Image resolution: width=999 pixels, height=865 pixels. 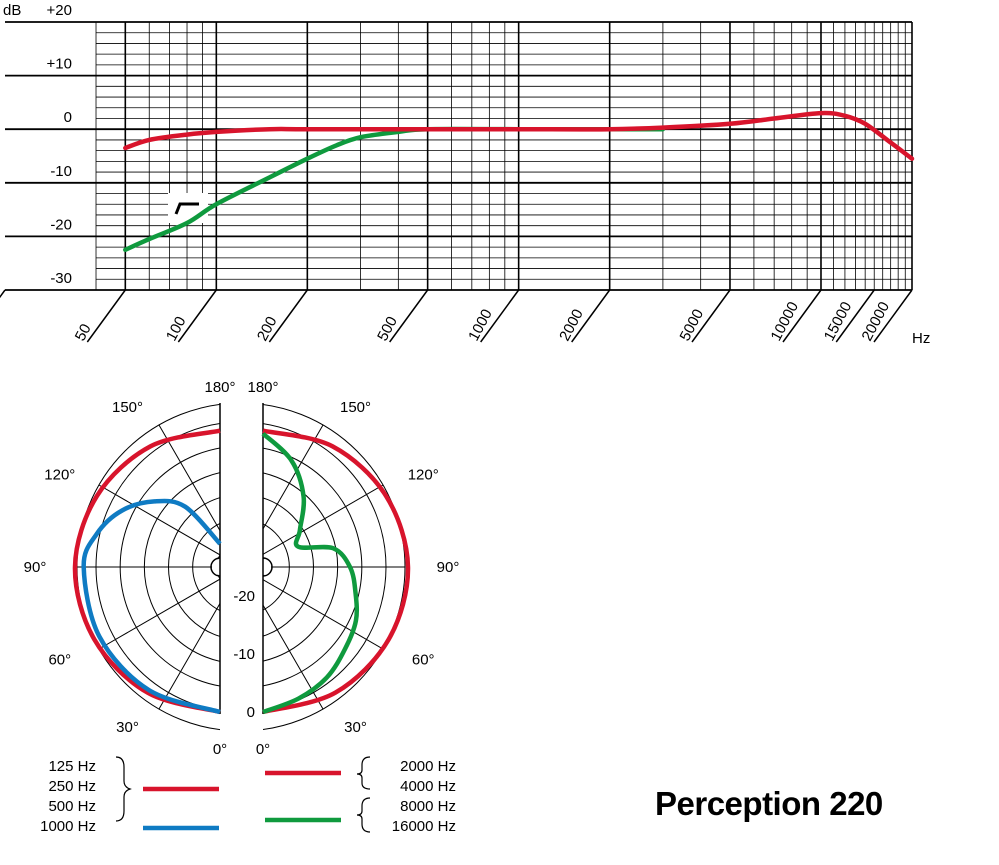 I want to click on response-curve-red, so click(x=519, y=135).